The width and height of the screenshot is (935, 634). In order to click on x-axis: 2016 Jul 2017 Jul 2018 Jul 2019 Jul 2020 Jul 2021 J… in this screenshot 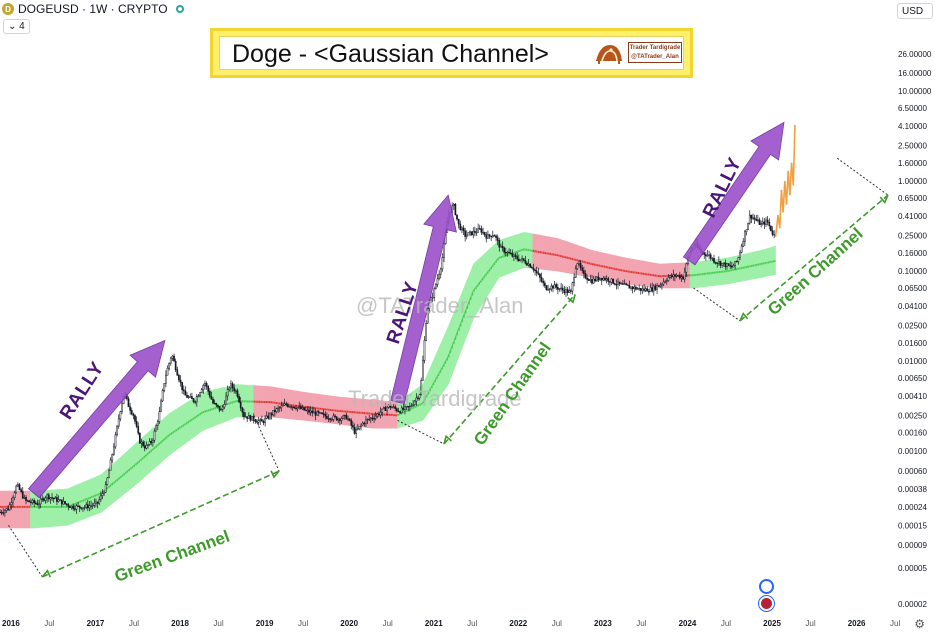, I will do `click(451, 623)`.